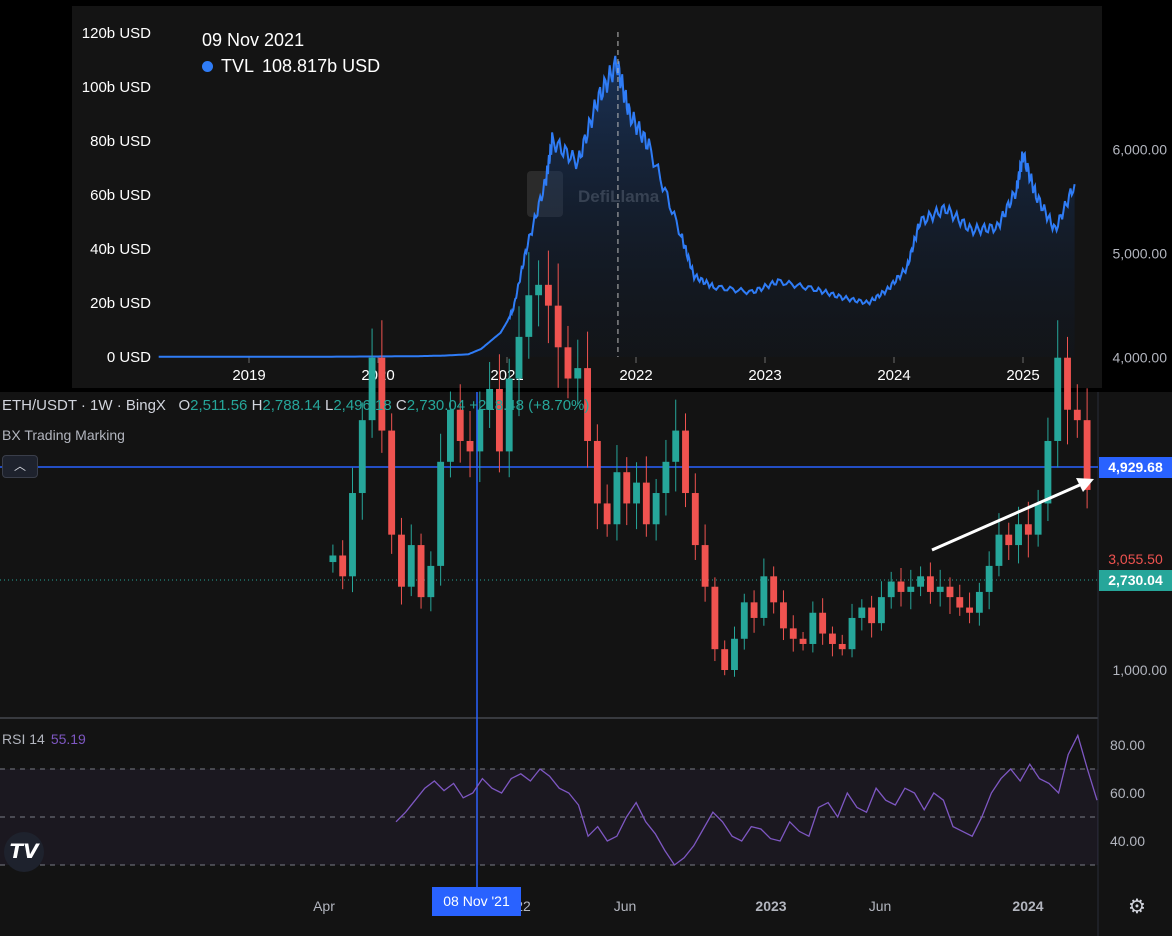 The width and height of the screenshot is (1172, 936). What do you see at coordinates (893, 375) in the screenshot?
I see `tvl-x-tick-label: 2024` at bounding box center [893, 375].